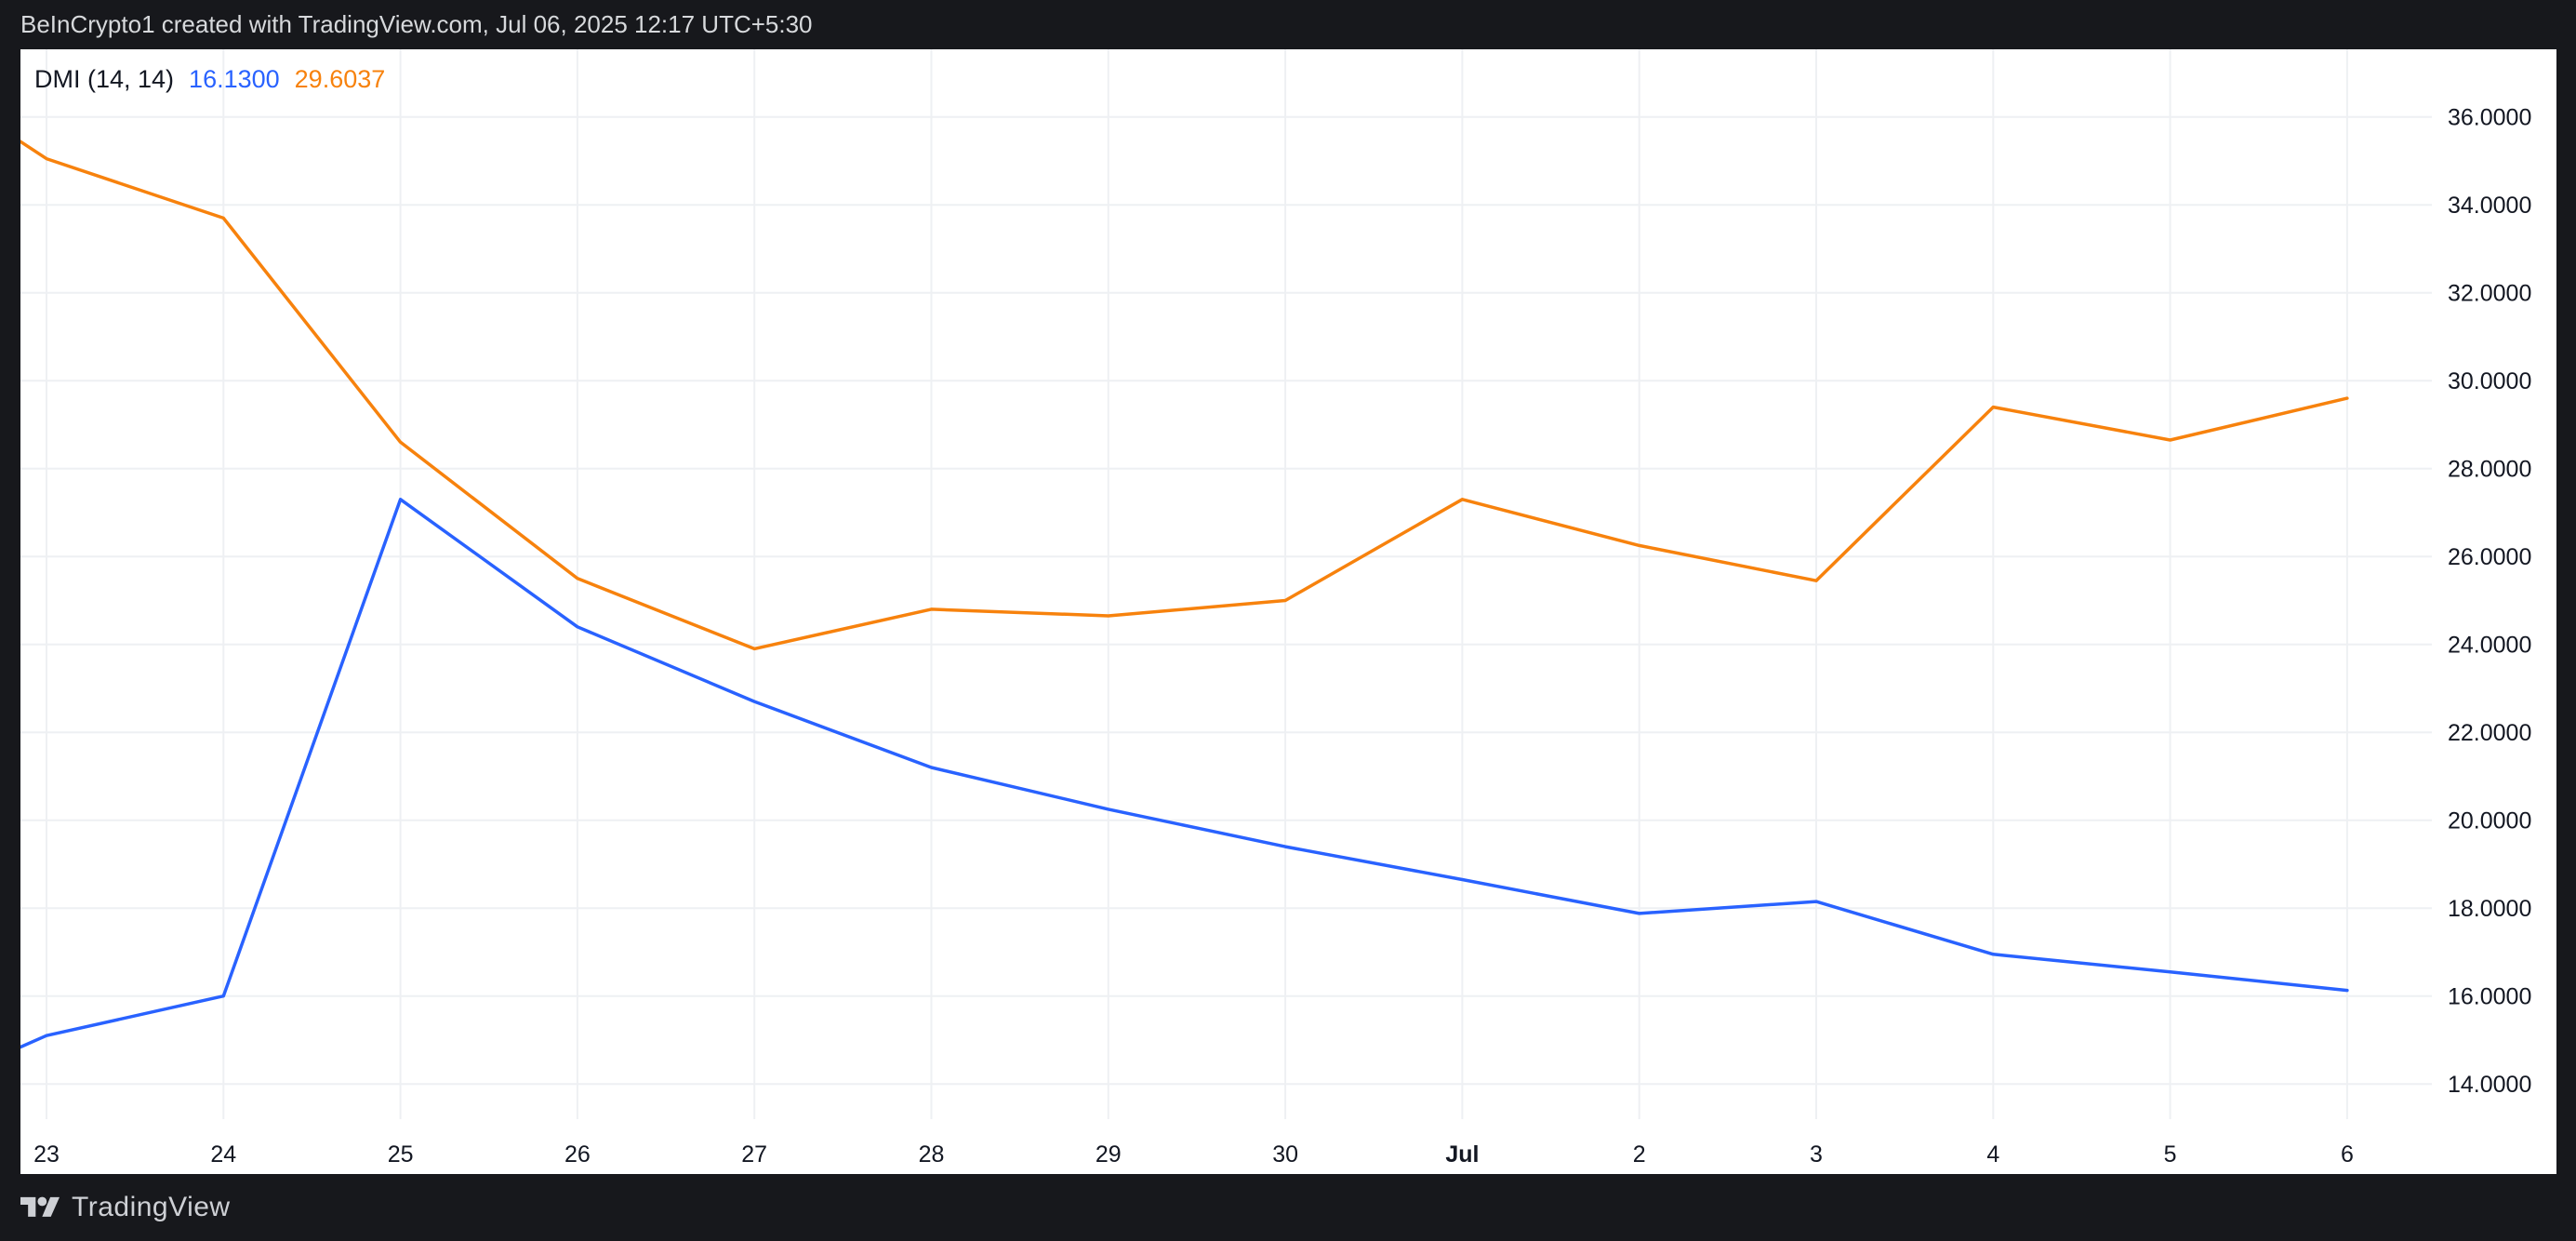 The image size is (2576, 1241). What do you see at coordinates (151, 1207) in the screenshot?
I see `footer-brand-text: TradingView` at bounding box center [151, 1207].